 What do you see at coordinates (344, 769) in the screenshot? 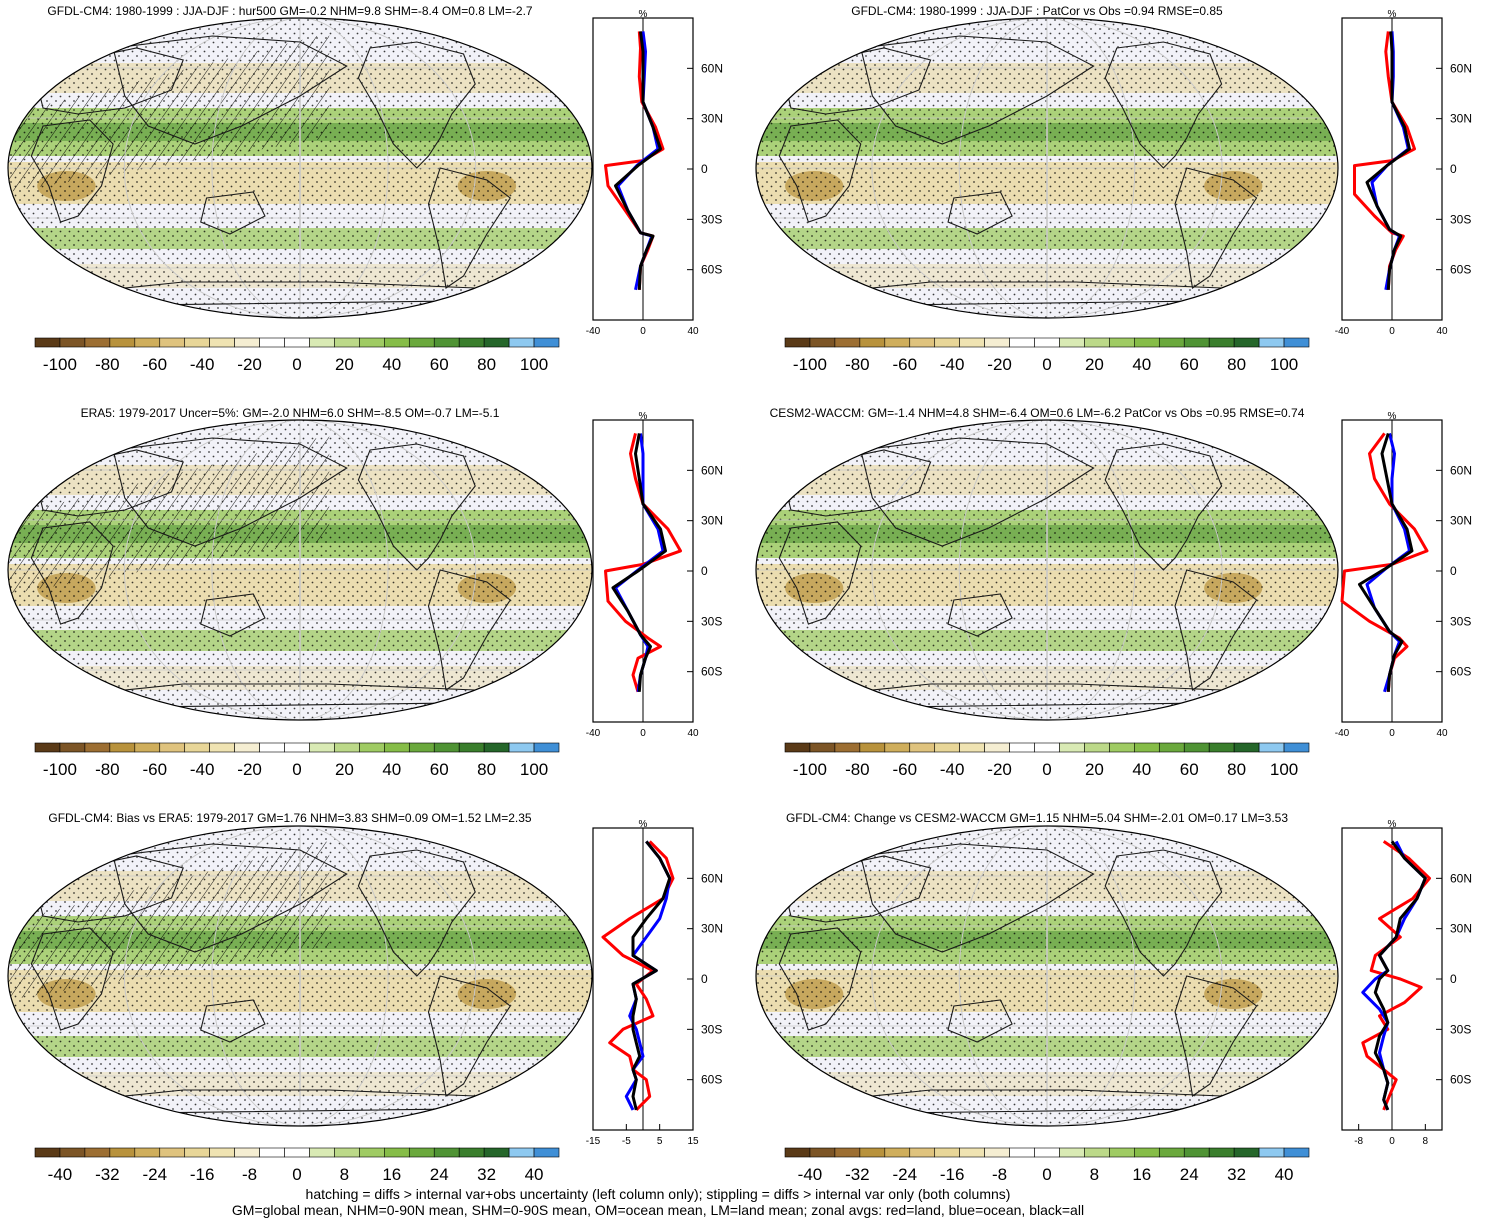
I see `colorbar-label: 20` at bounding box center [344, 769].